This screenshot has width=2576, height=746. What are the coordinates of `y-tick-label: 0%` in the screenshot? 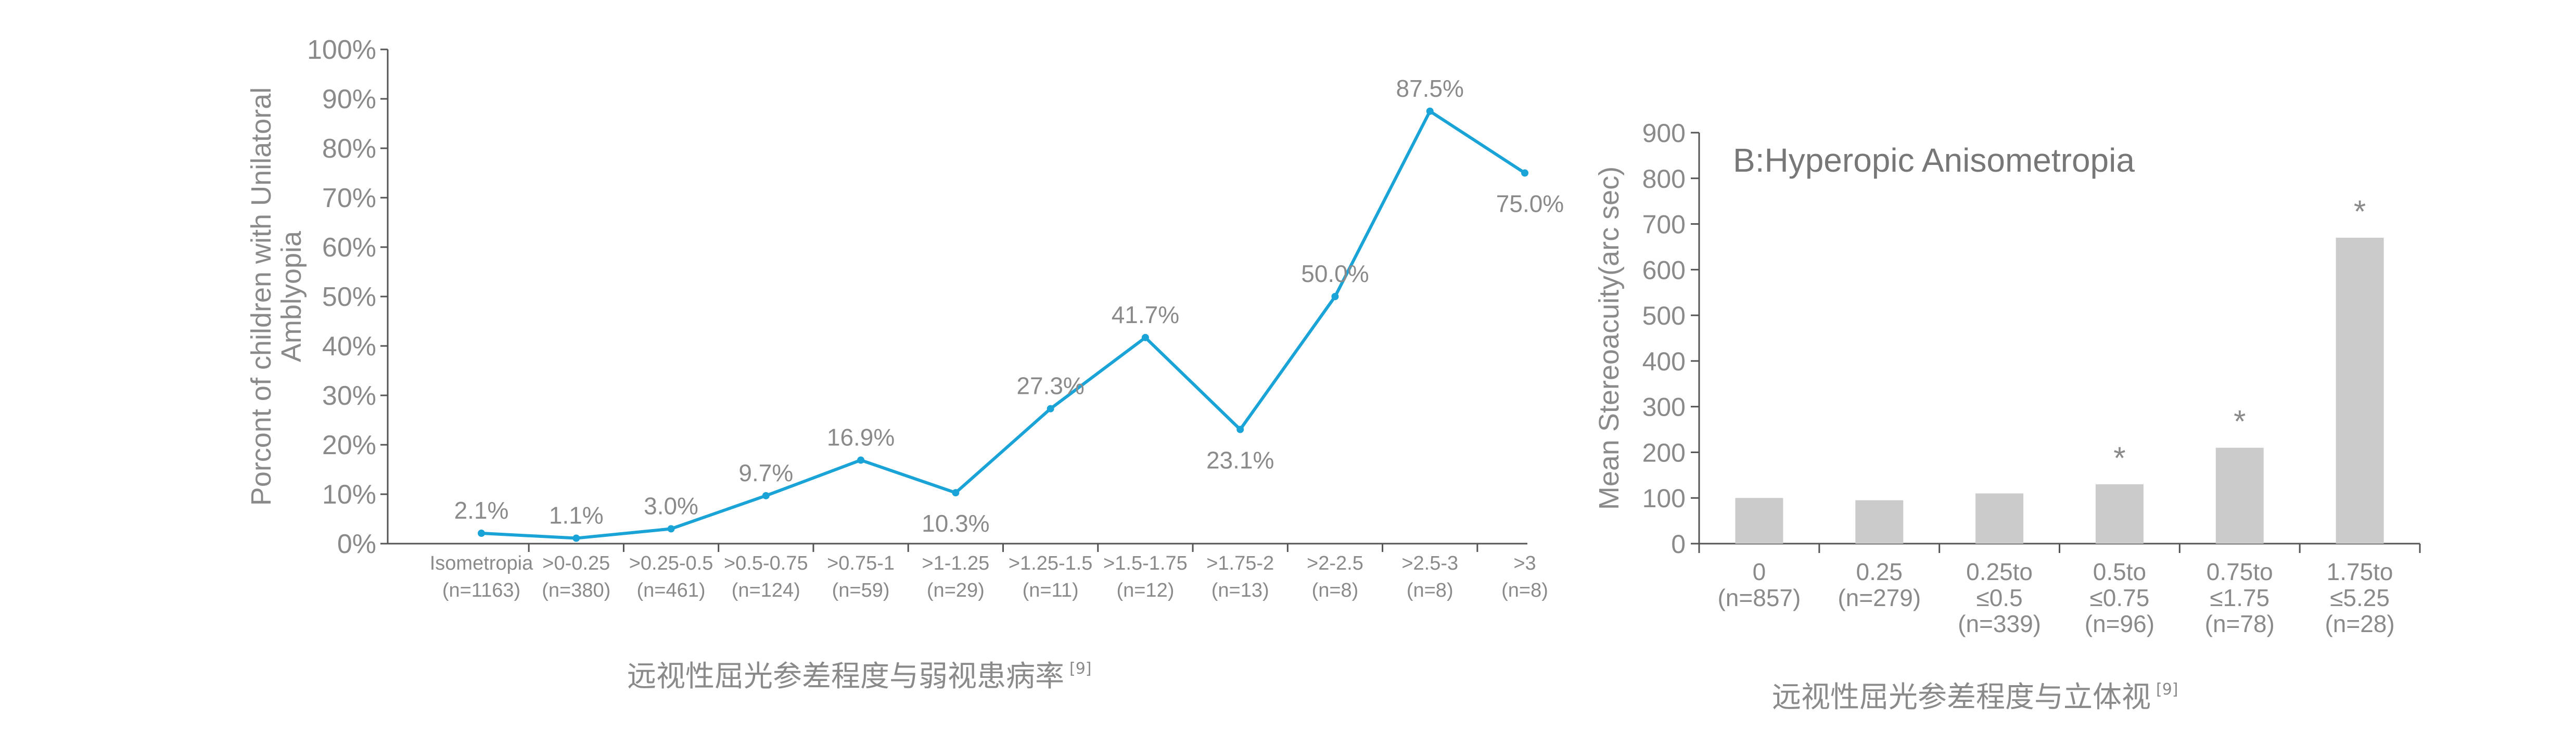 It's located at (356, 544).